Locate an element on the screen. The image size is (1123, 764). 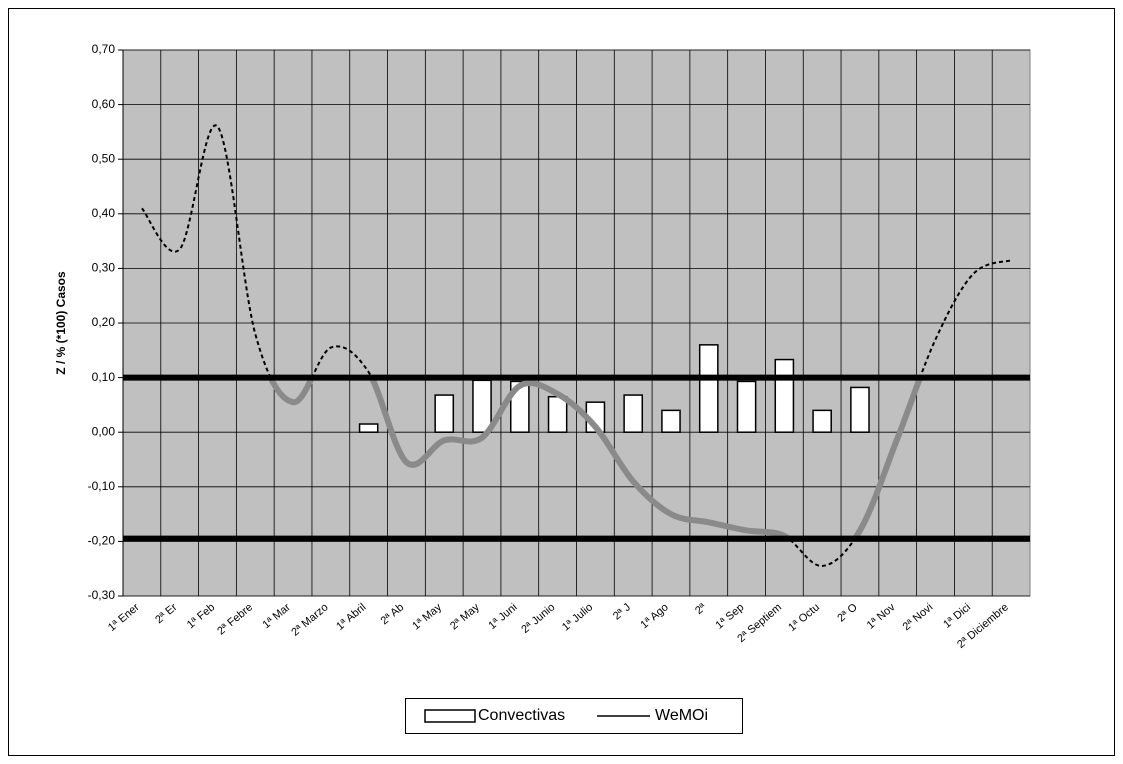
y-tick-label: -0,20 is located at coordinates (102, 541).